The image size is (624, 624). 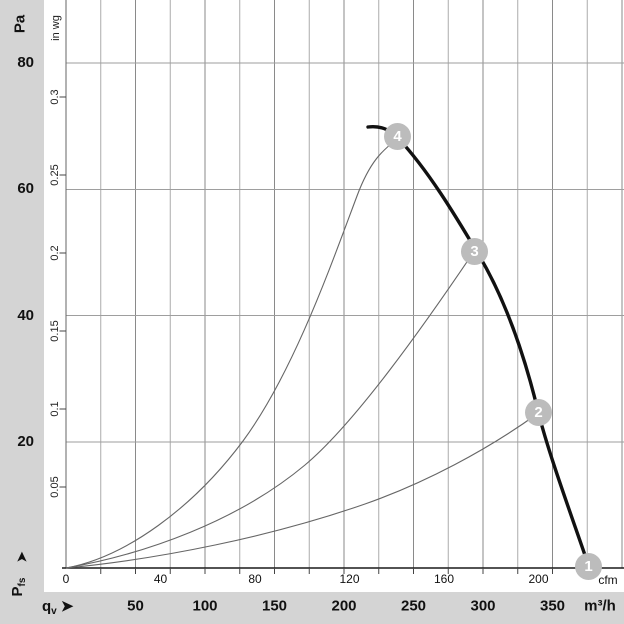 What do you see at coordinates (397, 136) in the screenshot?
I see `operating-point-4: 4` at bounding box center [397, 136].